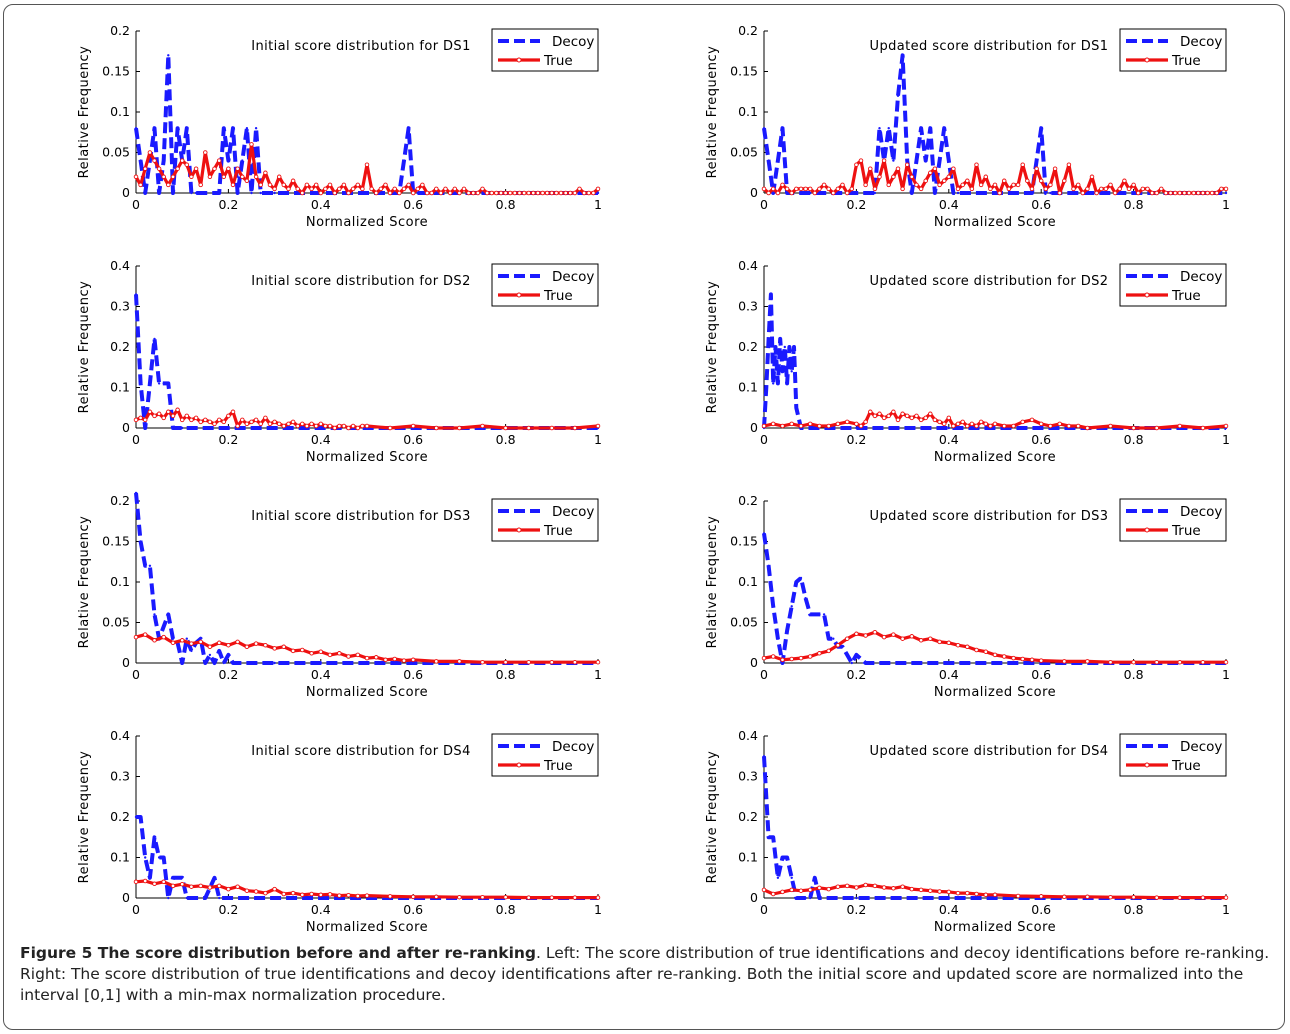 Image resolution: width=1290 pixels, height=1034 pixels. Describe the element at coordinates (989, 281) in the screenshot. I see `panel-title: Updated score distribution for DS2` at that location.